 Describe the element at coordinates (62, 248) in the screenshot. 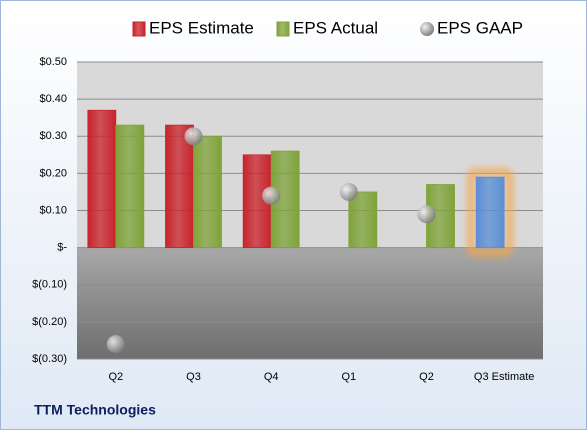

I see `y-tick-label: $-` at that location.